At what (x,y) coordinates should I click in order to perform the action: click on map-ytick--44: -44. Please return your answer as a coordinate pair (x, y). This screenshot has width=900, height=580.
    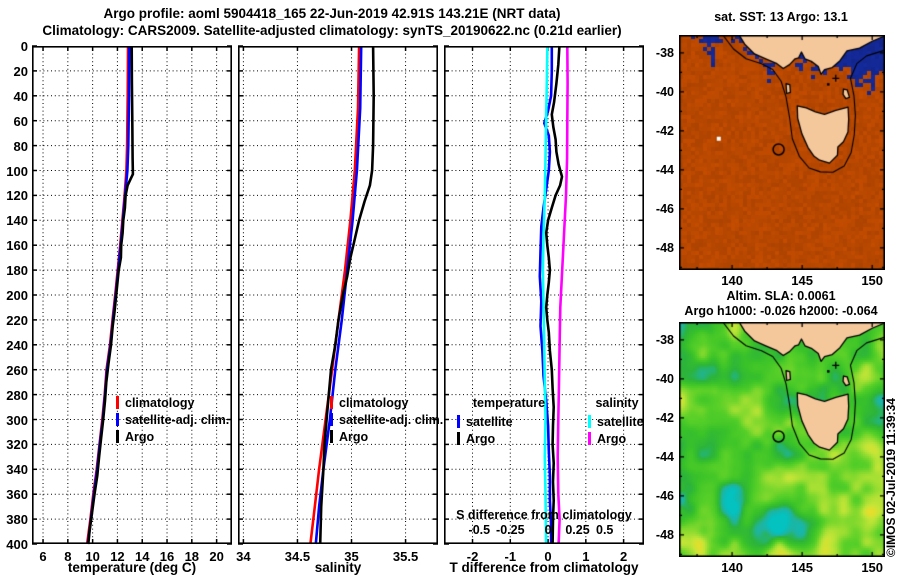
    Looking at the image, I should click on (664, 456).